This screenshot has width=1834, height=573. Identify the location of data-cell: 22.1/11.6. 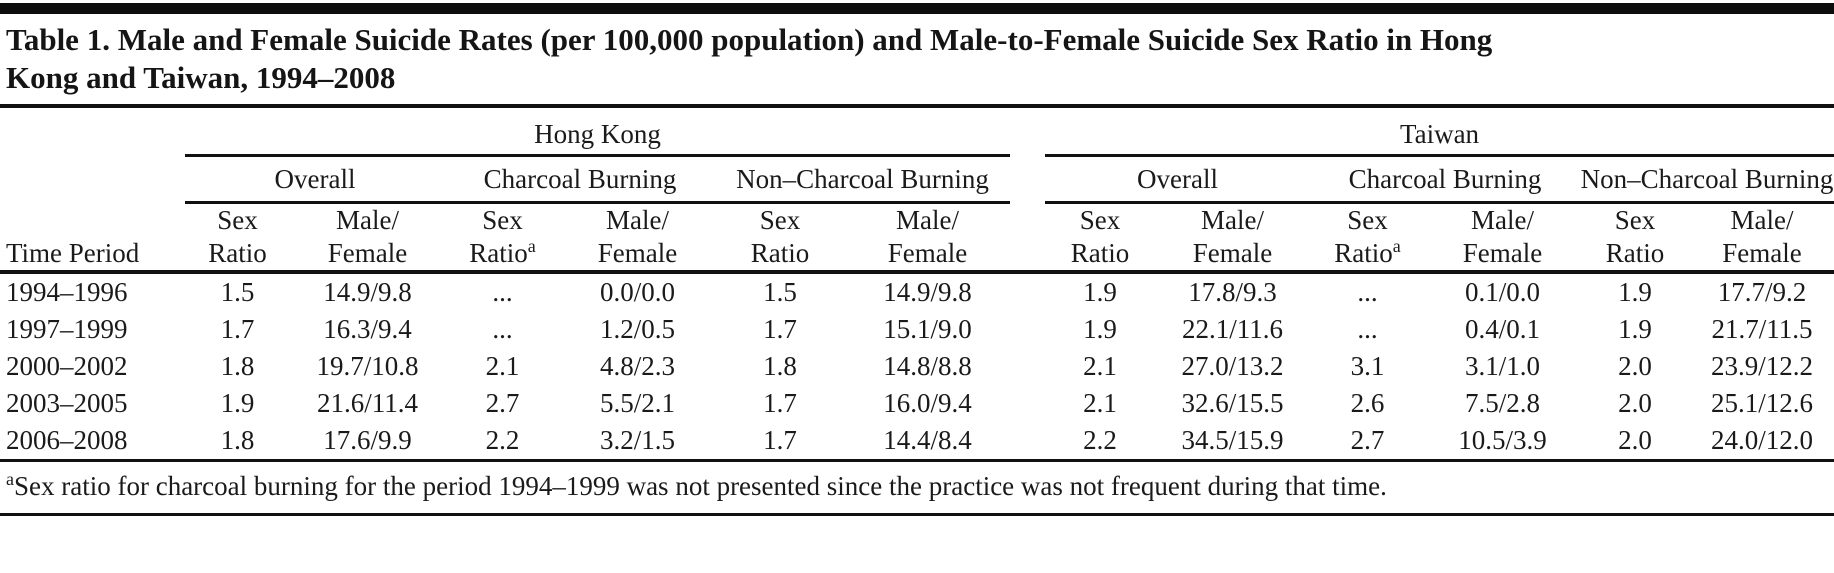
(1232, 329).